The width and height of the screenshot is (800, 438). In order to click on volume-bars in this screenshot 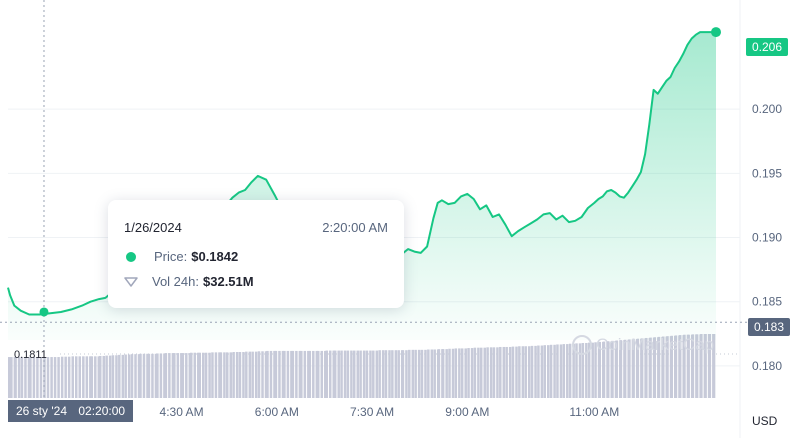, I will do `click(362, 366)`.